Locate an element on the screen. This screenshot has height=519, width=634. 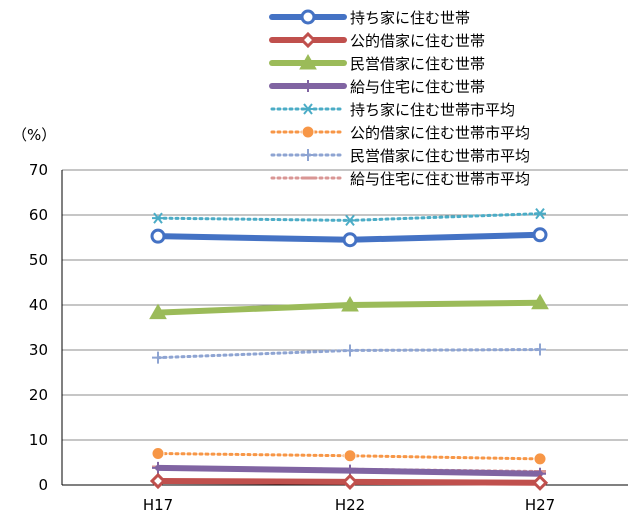
x-tick-label: H17 is located at coordinates (158, 505).